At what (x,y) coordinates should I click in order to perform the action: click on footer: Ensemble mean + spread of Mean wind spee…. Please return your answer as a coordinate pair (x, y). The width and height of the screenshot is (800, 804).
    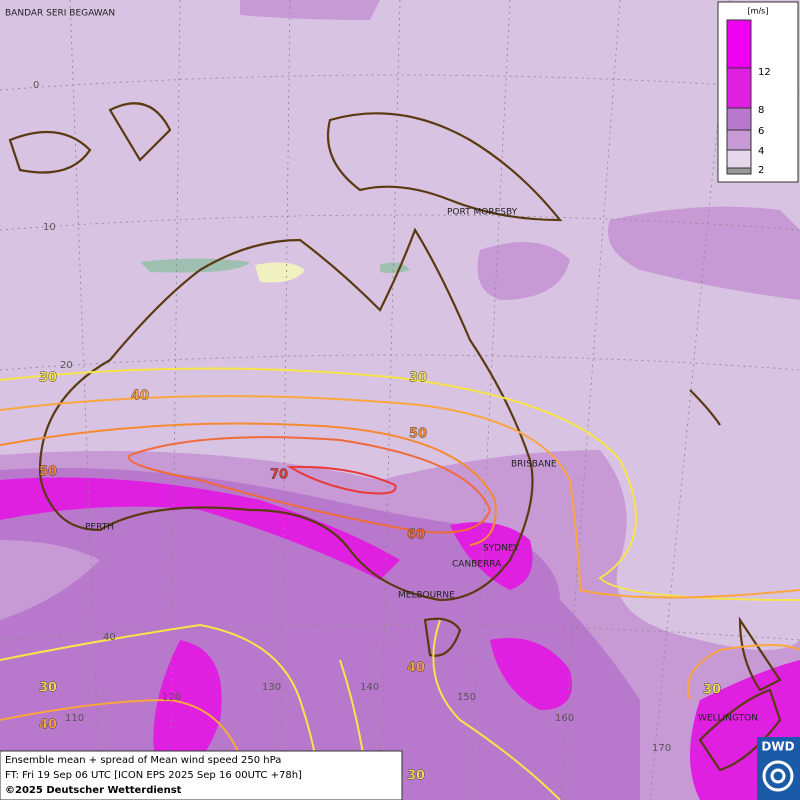
    Looking at the image, I should click on (201, 775).